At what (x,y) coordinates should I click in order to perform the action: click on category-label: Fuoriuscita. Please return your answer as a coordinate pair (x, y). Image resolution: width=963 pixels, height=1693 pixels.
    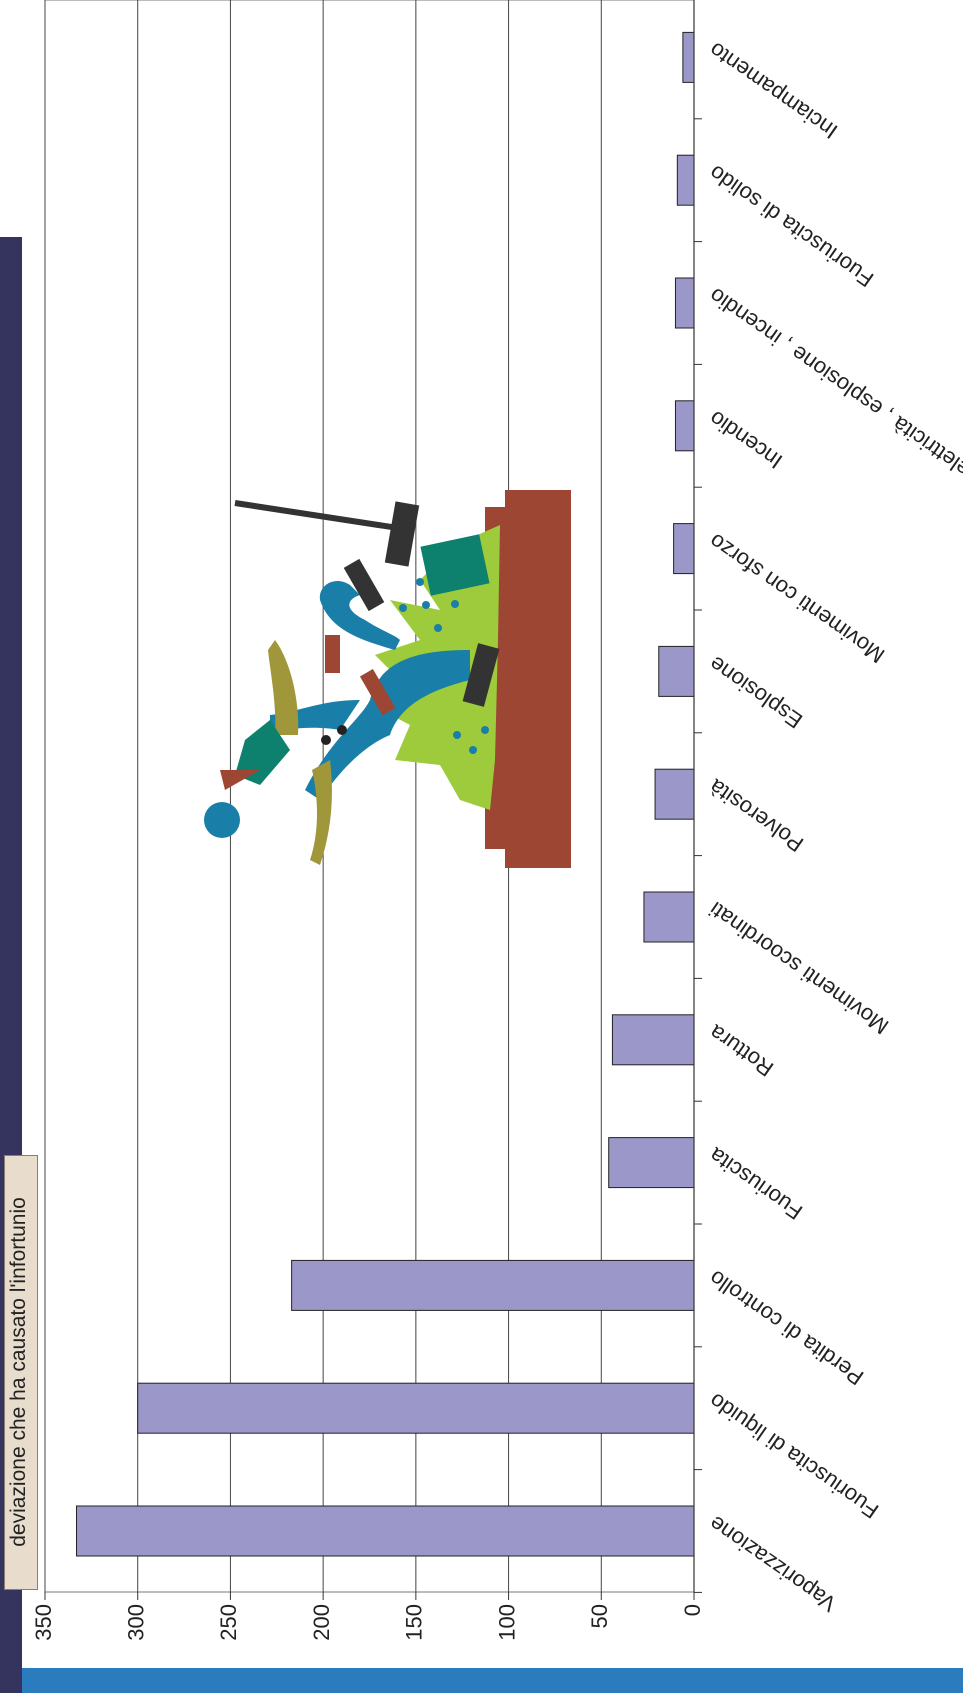
    Looking at the image, I should click on (755, 1183).